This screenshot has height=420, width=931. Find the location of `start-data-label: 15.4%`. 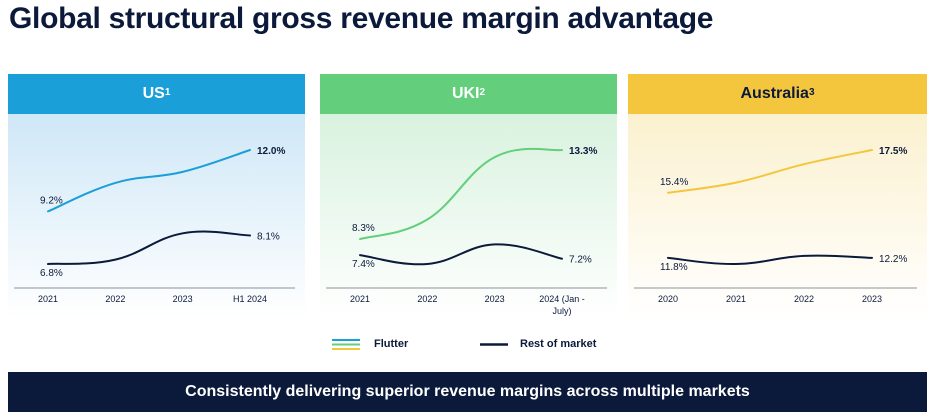

start-data-label: 15.4% is located at coordinates (674, 182).